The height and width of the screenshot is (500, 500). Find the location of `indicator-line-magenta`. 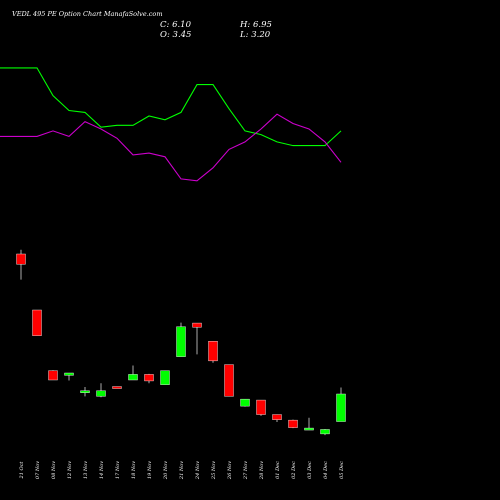

indicator-line-magenta is located at coordinates (171, 147).